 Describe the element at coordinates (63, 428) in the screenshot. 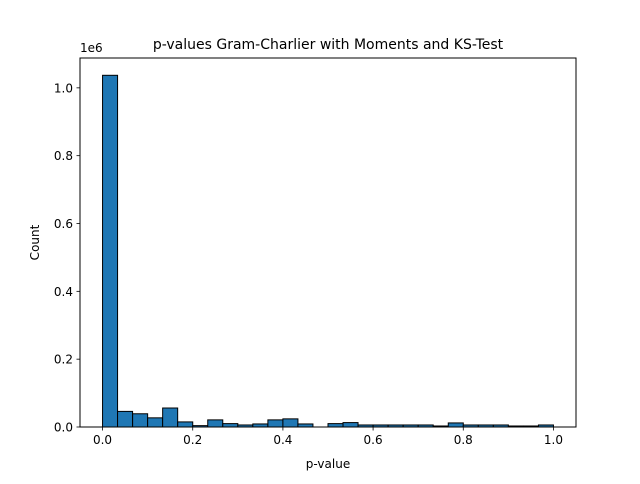

I see `y-tick-label-0: 0.0` at that location.